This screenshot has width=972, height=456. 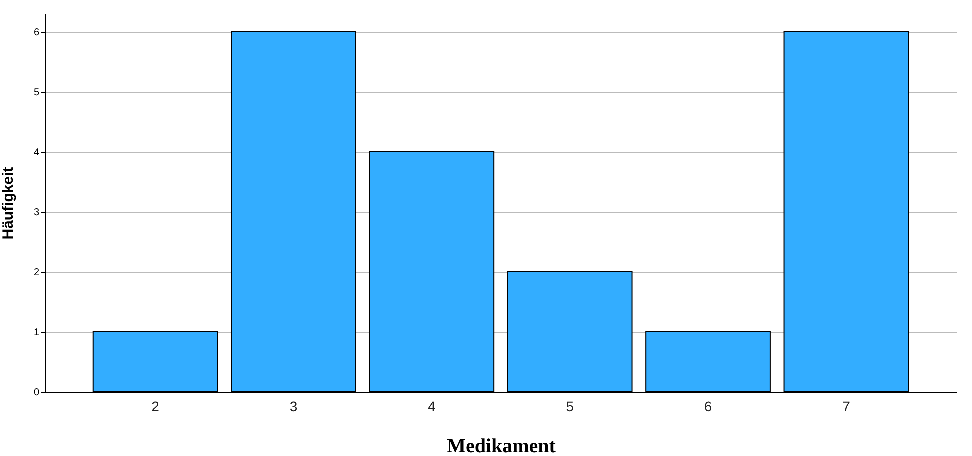 What do you see at coordinates (846, 406) in the screenshot?
I see `x-tick-label: 7` at bounding box center [846, 406].